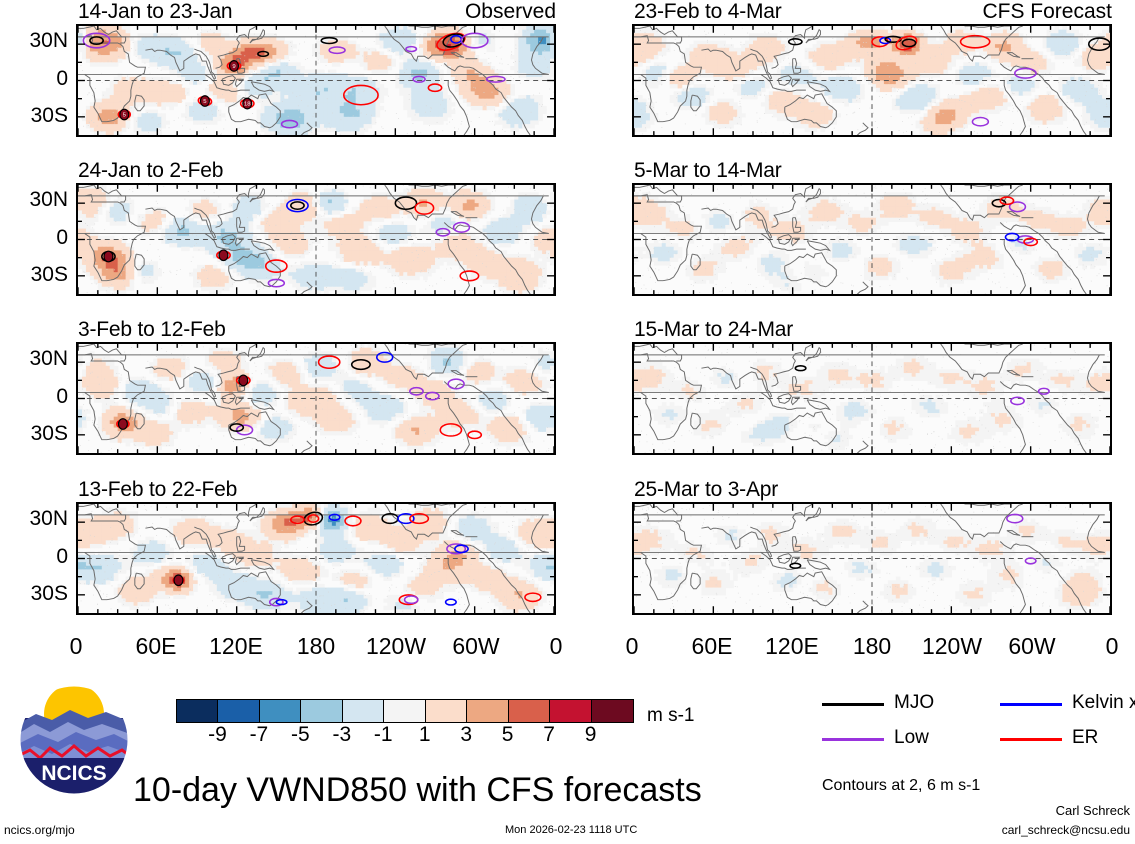 The width and height of the screenshot is (1135, 844). I want to click on legend-label: Kelvin x2, so click(1103, 703).